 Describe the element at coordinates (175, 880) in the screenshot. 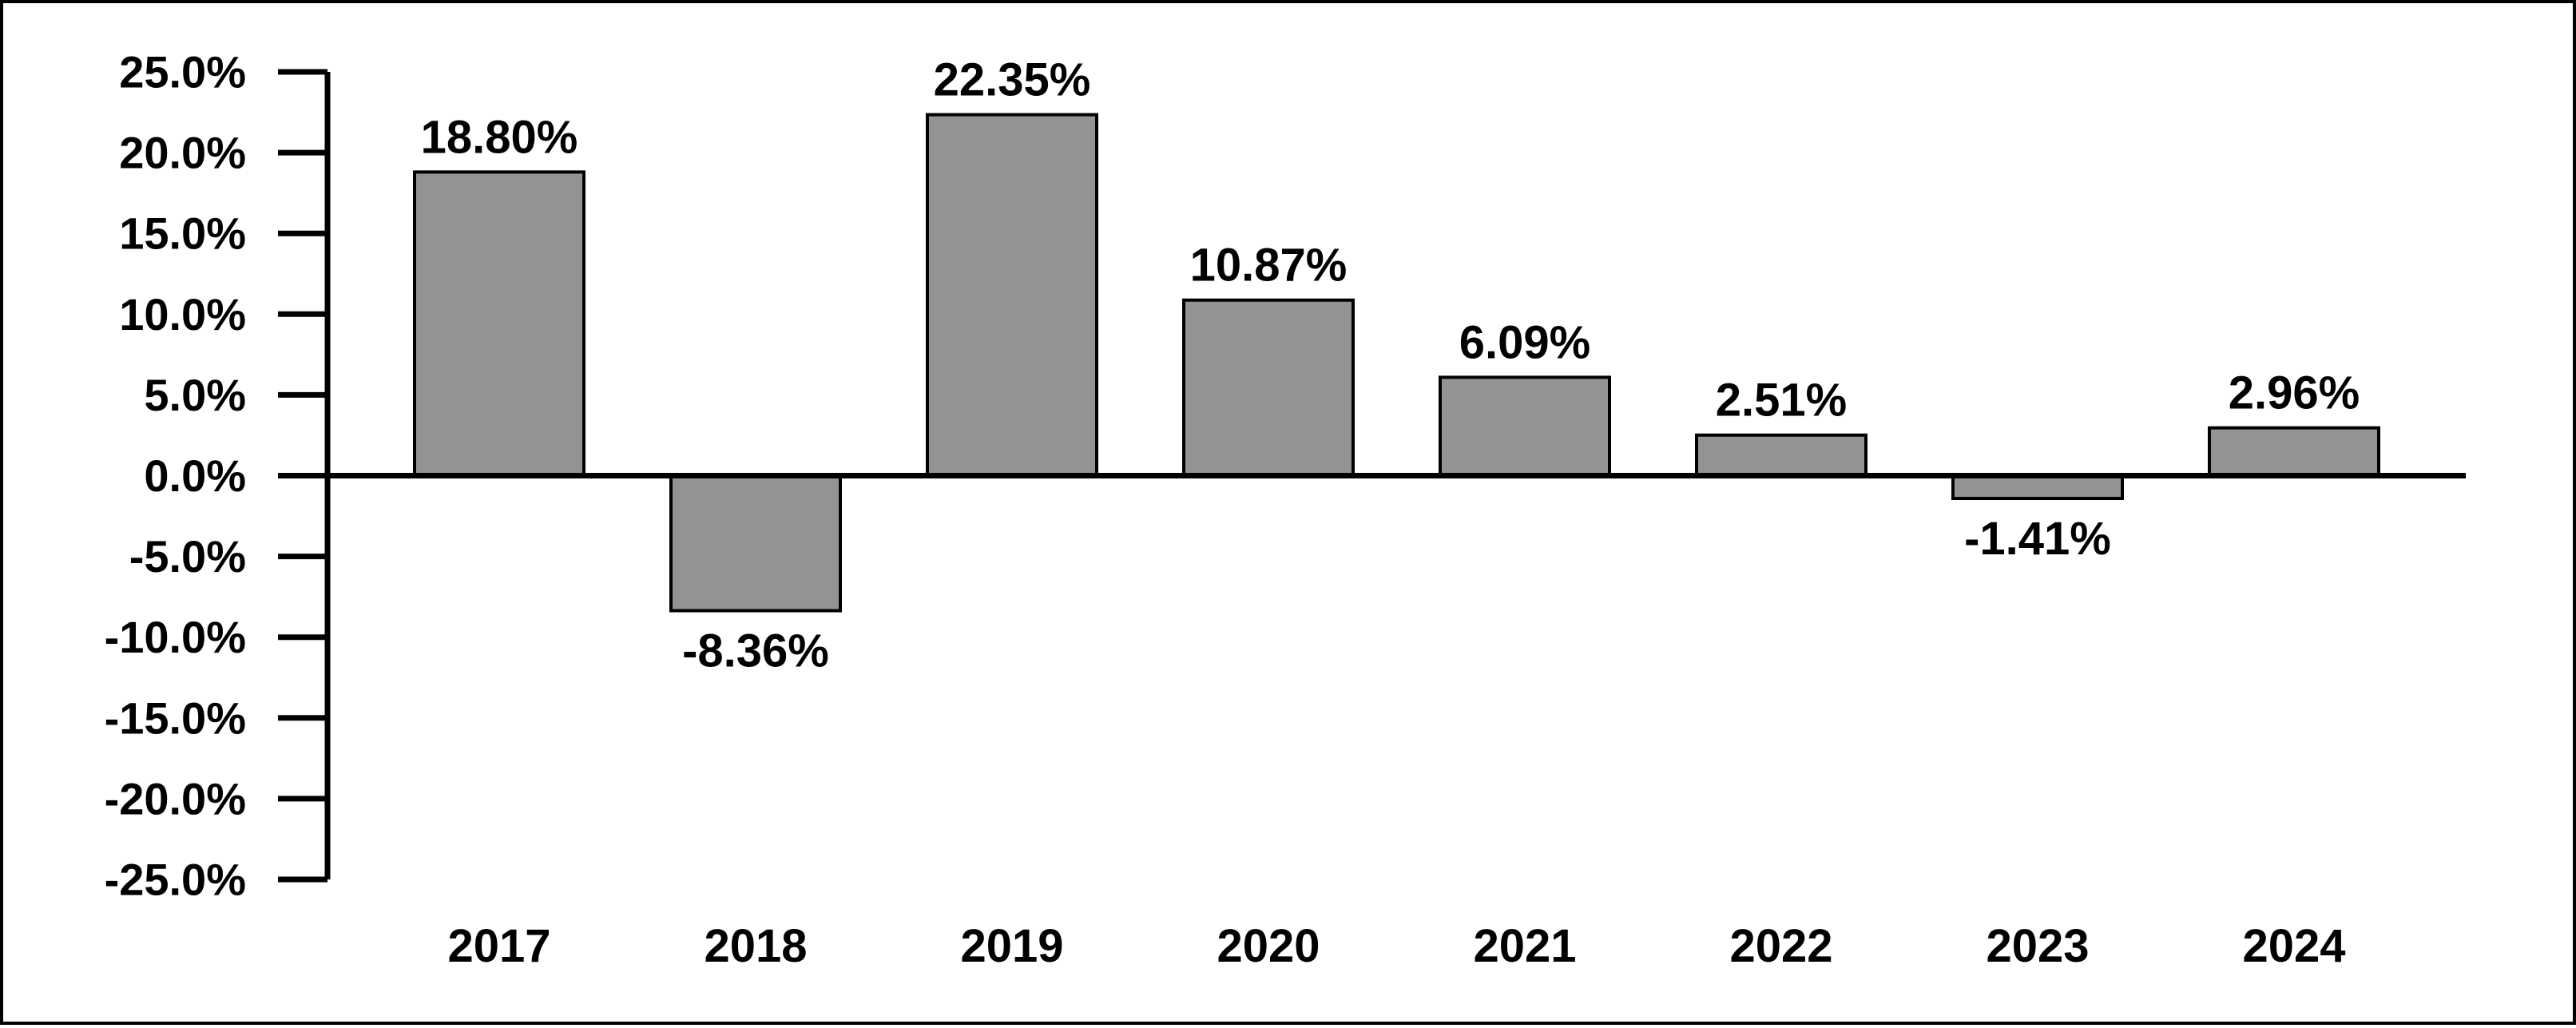

I see `y-tick-label: -25.0%` at that location.